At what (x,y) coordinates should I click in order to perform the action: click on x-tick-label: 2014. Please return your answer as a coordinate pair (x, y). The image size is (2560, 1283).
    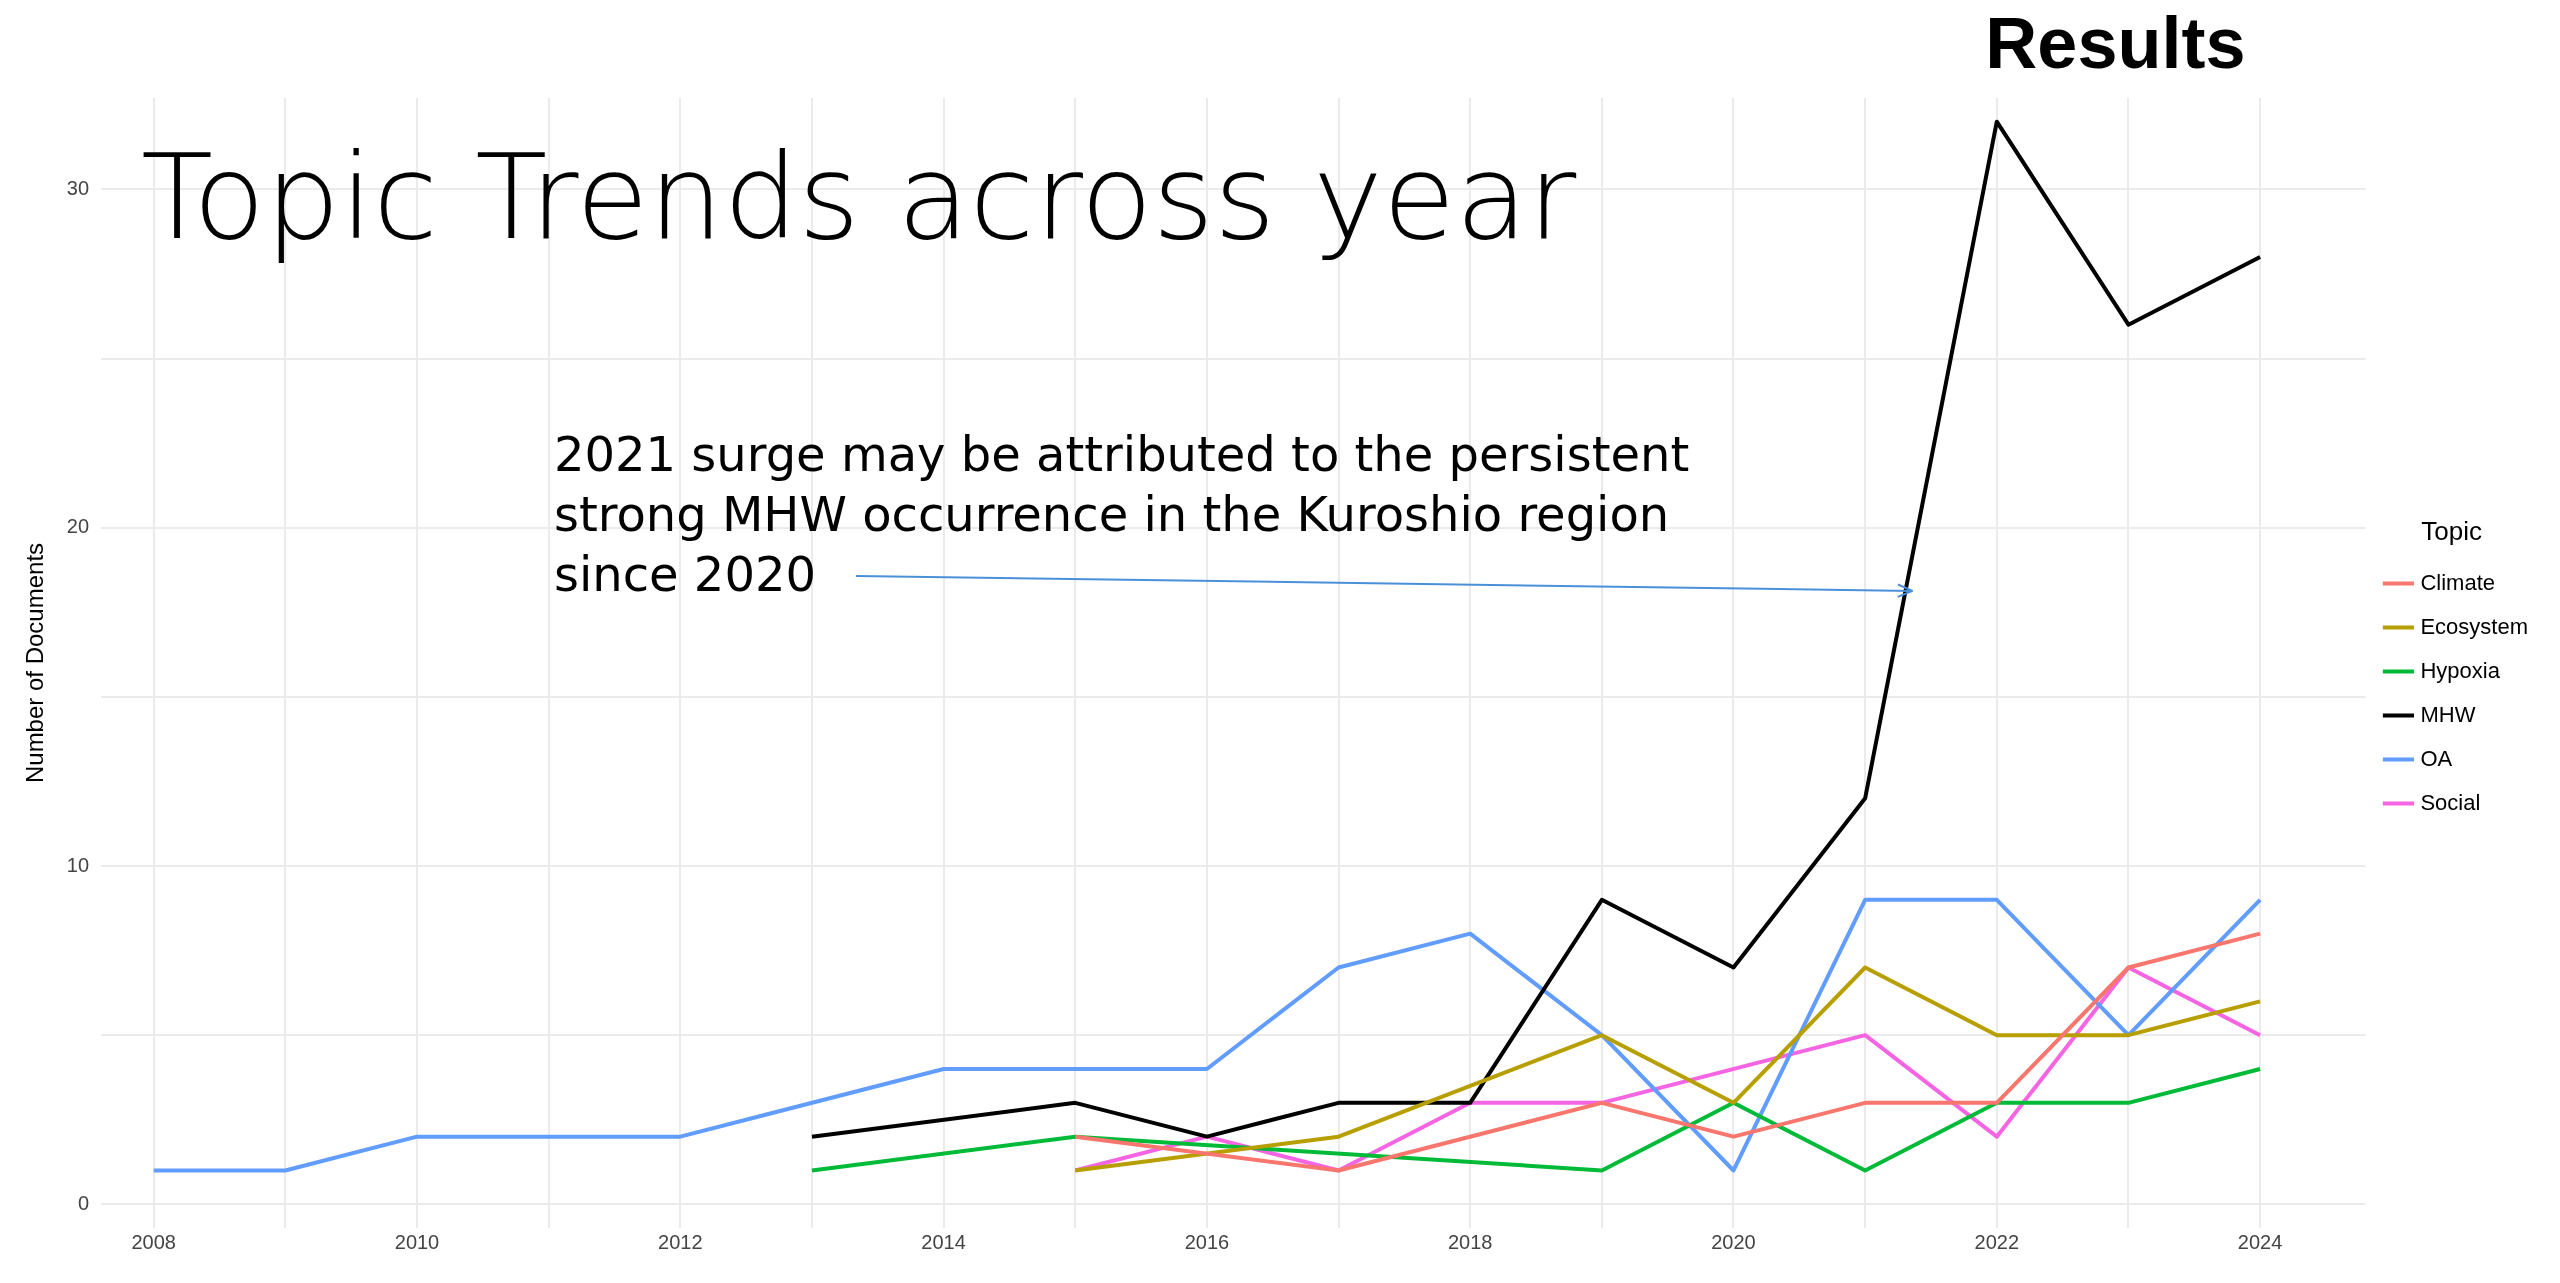
    Looking at the image, I should click on (943, 1241).